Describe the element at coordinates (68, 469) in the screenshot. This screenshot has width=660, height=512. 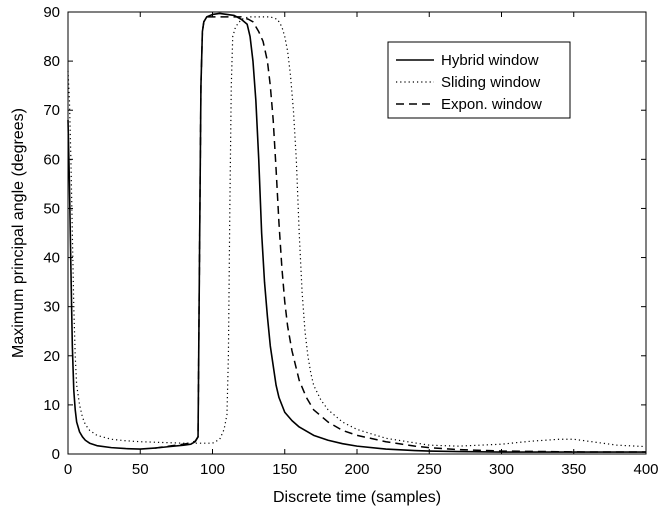
I see `x-tick-label: 0` at that location.